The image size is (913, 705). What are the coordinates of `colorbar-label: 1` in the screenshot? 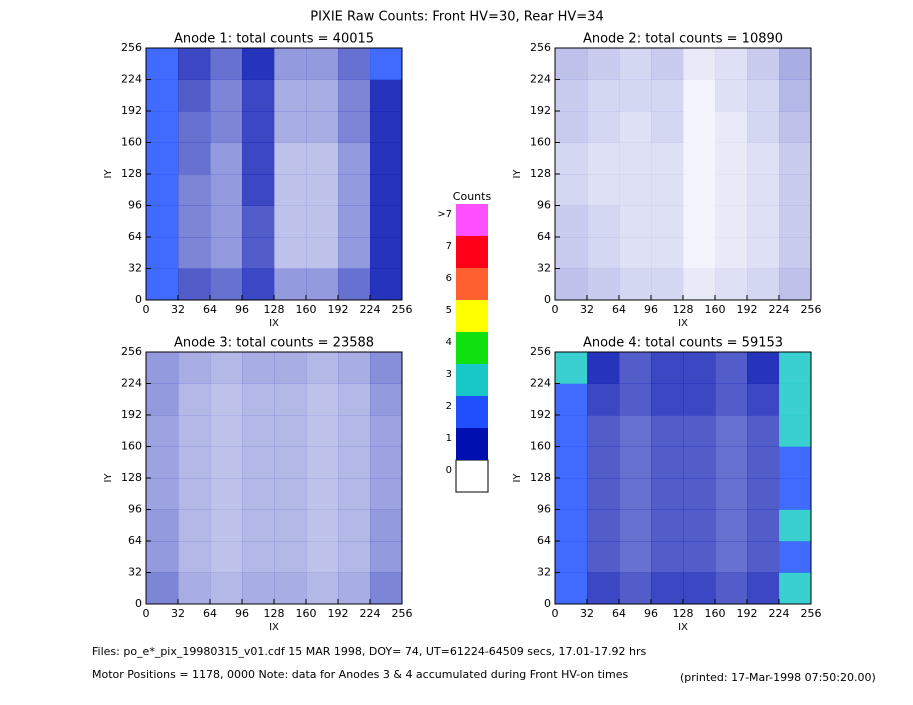 It's located at (449, 438).